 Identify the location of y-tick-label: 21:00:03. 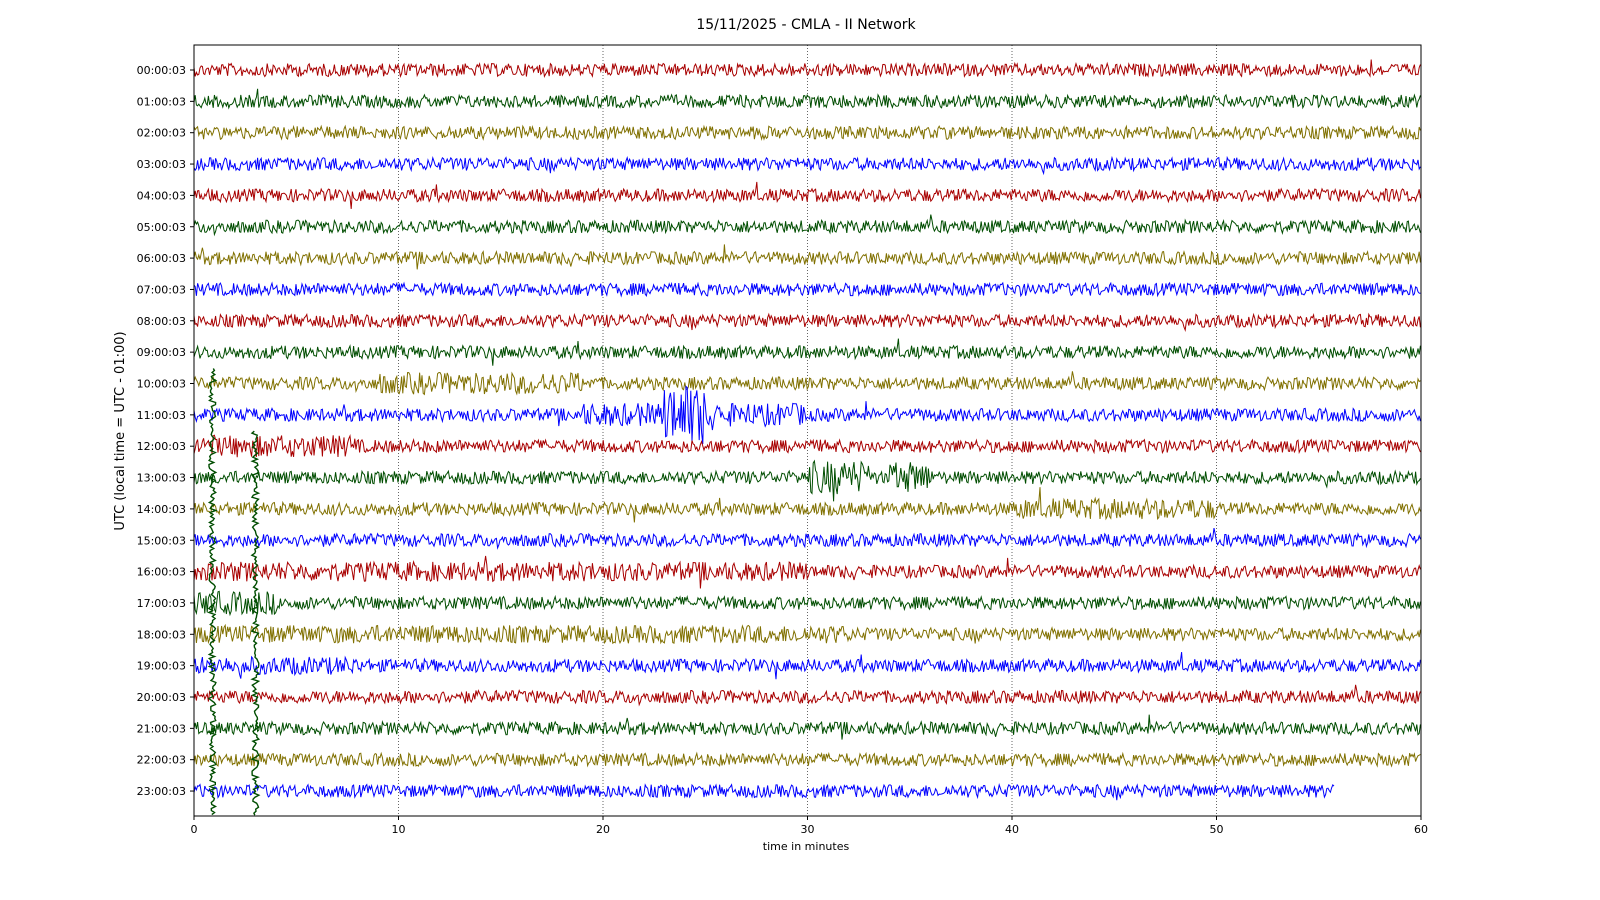
(161, 728).